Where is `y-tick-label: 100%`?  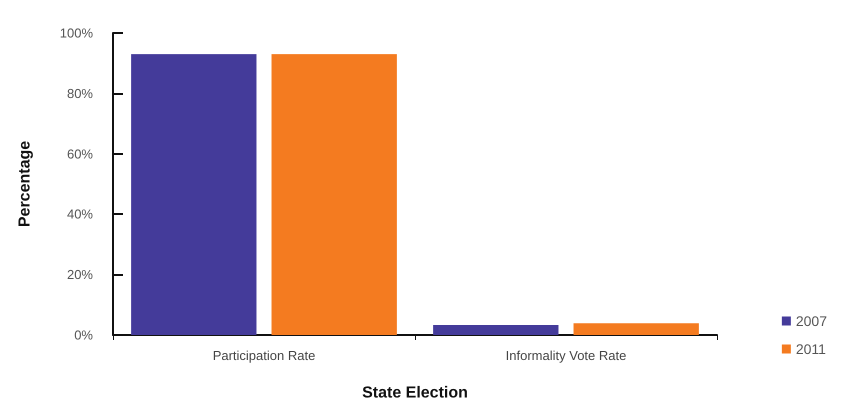
y-tick-label: 100% is located at coordinates (77, 33).